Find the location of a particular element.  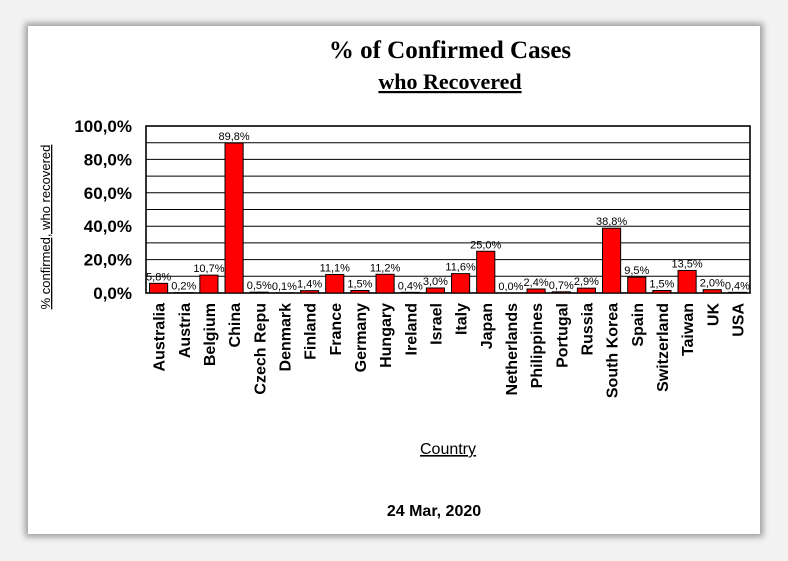

bar-uk is located at coordinates (712, 291).